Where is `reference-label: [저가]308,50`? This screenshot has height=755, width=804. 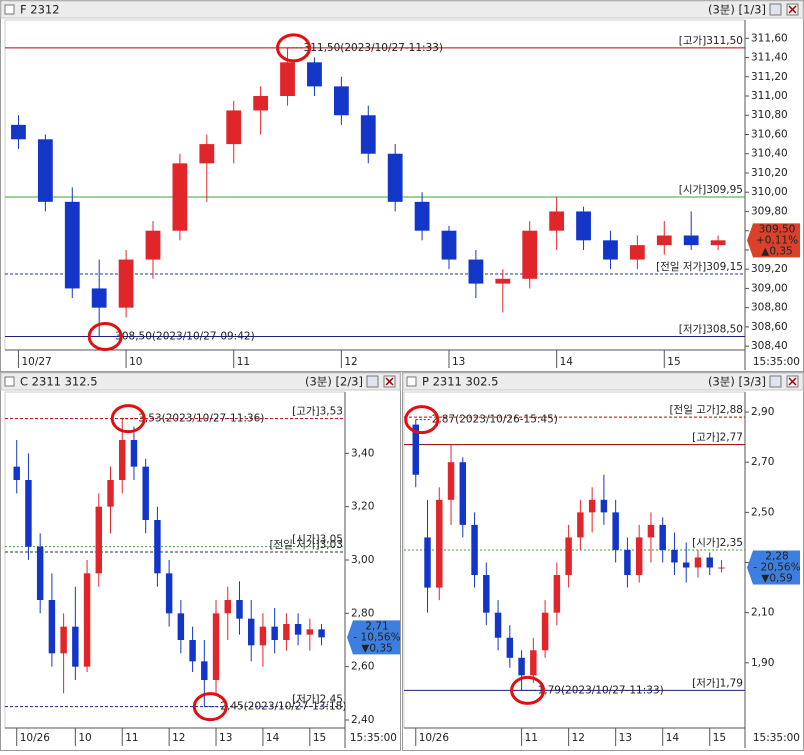
reference-label: [저가]308,50 is located at coordinates (711, 330).